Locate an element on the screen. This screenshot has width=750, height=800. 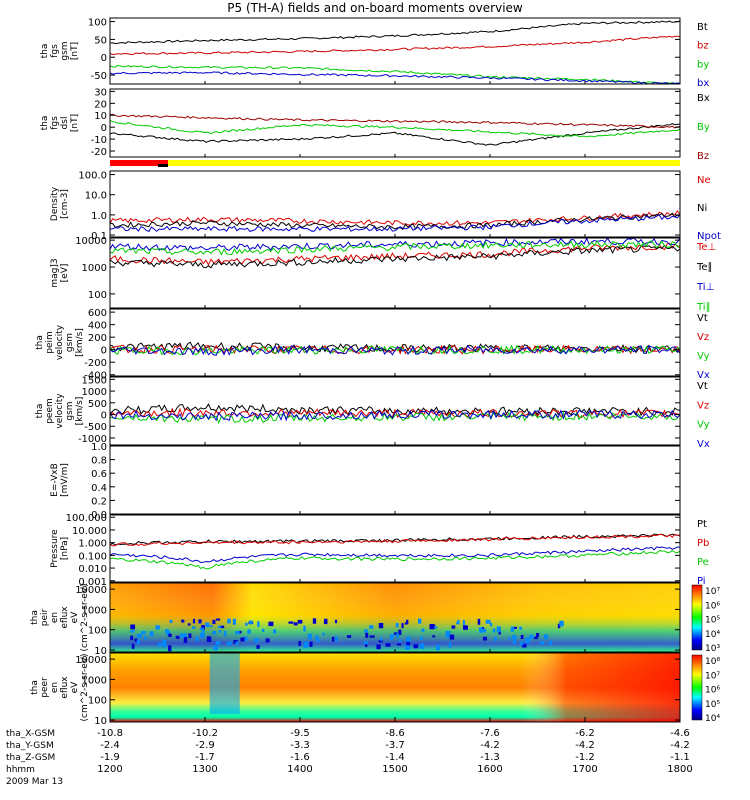
y-tick-label: 1.000 is located at coordinates (92, 544).